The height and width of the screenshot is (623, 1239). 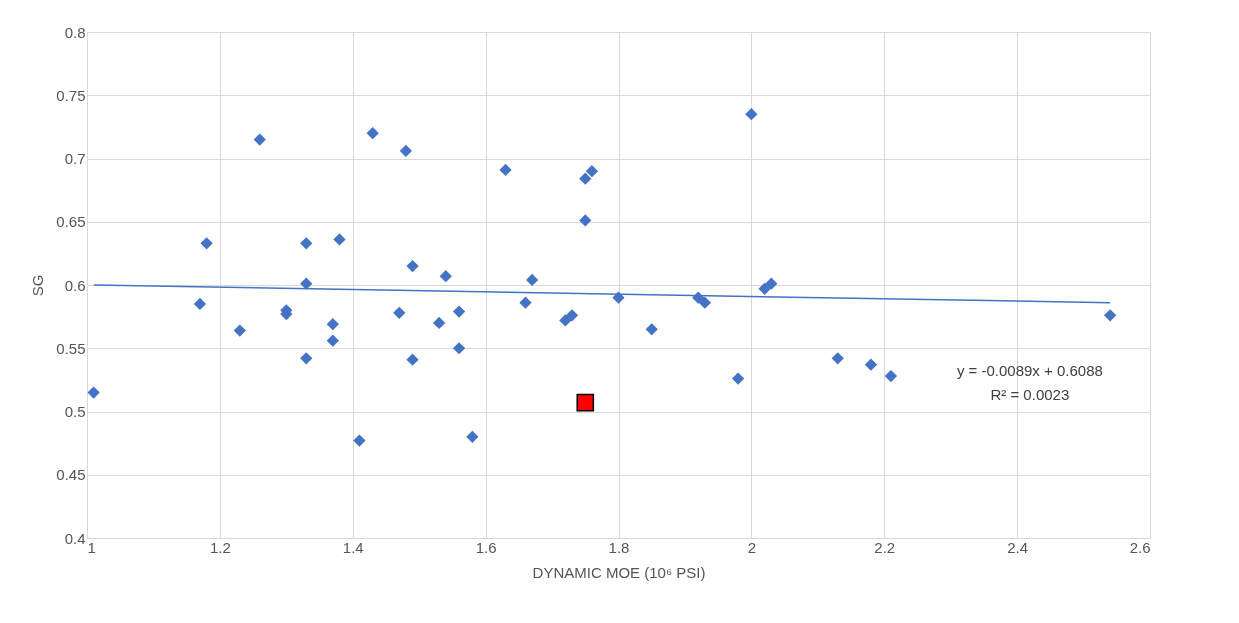 I want to click on y-tick-label: 0.75, so click(x=71, y=95).